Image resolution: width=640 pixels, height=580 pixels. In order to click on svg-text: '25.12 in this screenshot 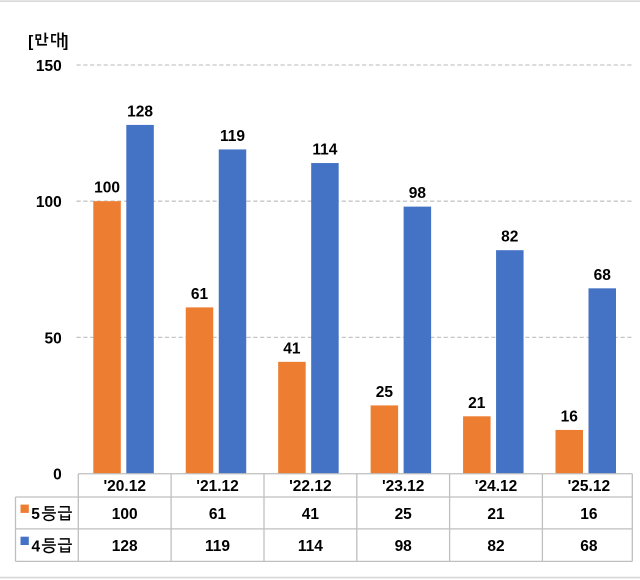, I will do `click(589, 486)`.